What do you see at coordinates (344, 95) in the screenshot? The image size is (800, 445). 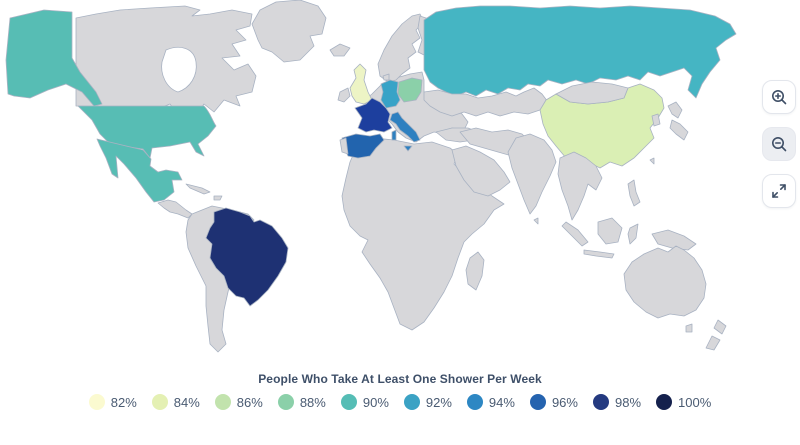 I see `region-ireland` at bounding box center [344, 95].